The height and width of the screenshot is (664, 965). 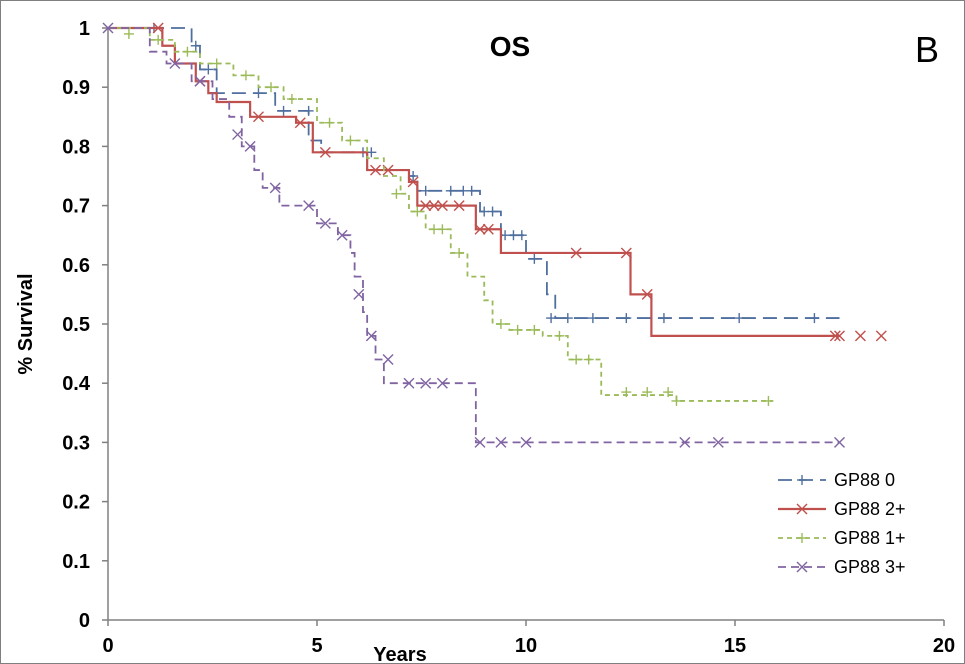 I want to click on y-tick-label: 0.9, so click(x=76, y=88).